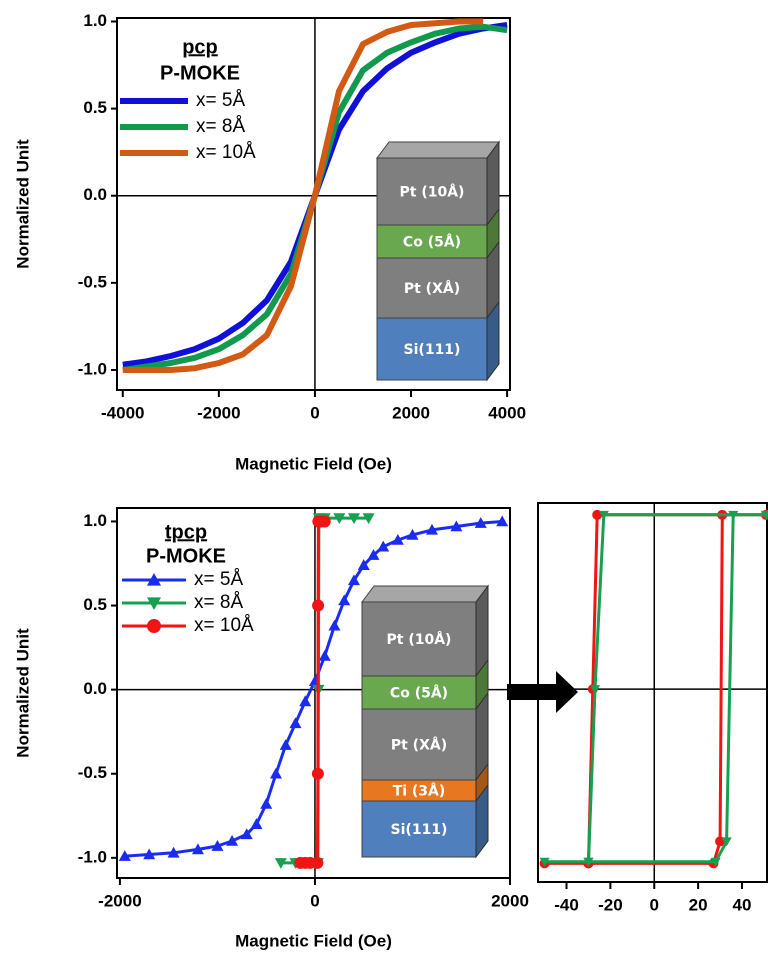  I want to click on layer-label: Ti (3Å), so click(419, 791).